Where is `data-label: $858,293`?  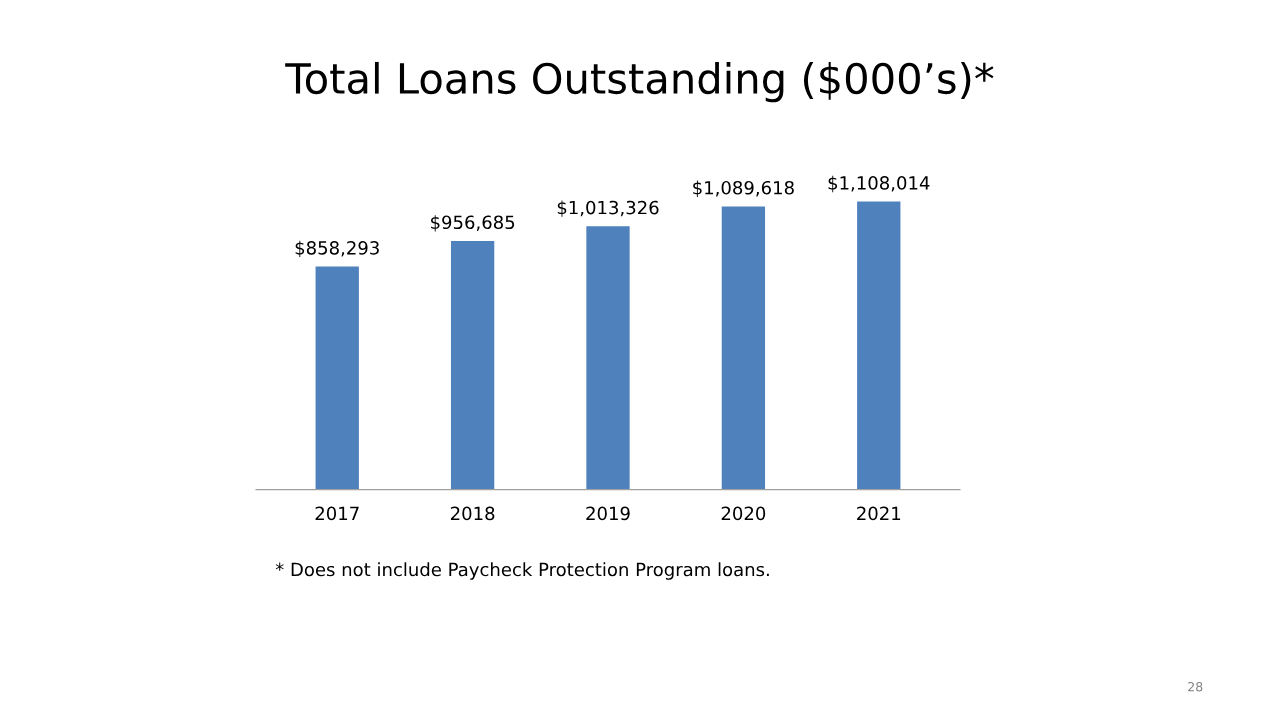 data-label: $858,293 is located at coordinates (337, 249).